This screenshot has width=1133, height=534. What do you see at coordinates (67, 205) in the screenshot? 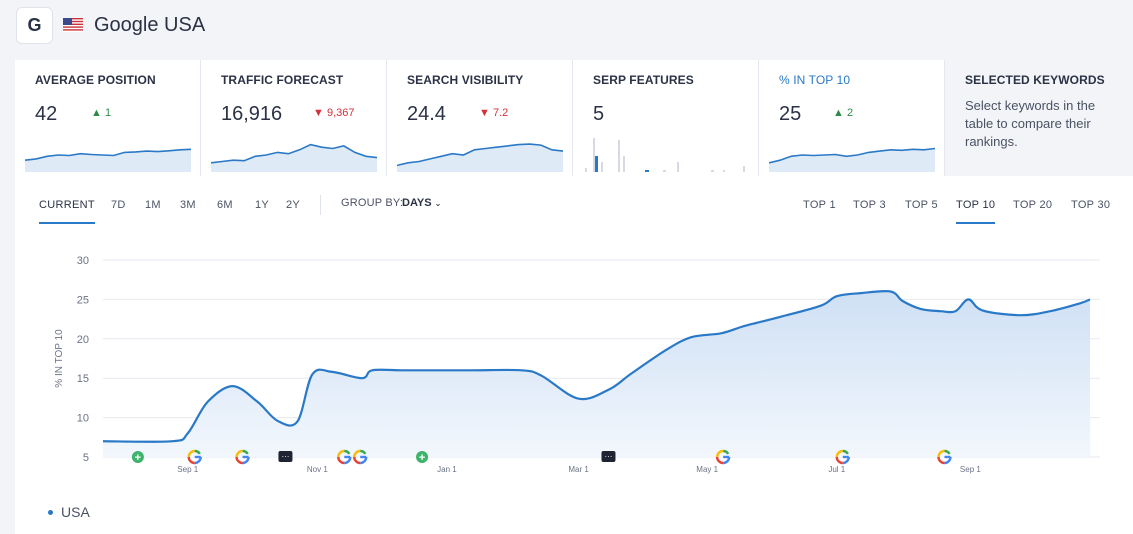
I see `tab-period-current: CURRENT` at bounding box center [67, 205].